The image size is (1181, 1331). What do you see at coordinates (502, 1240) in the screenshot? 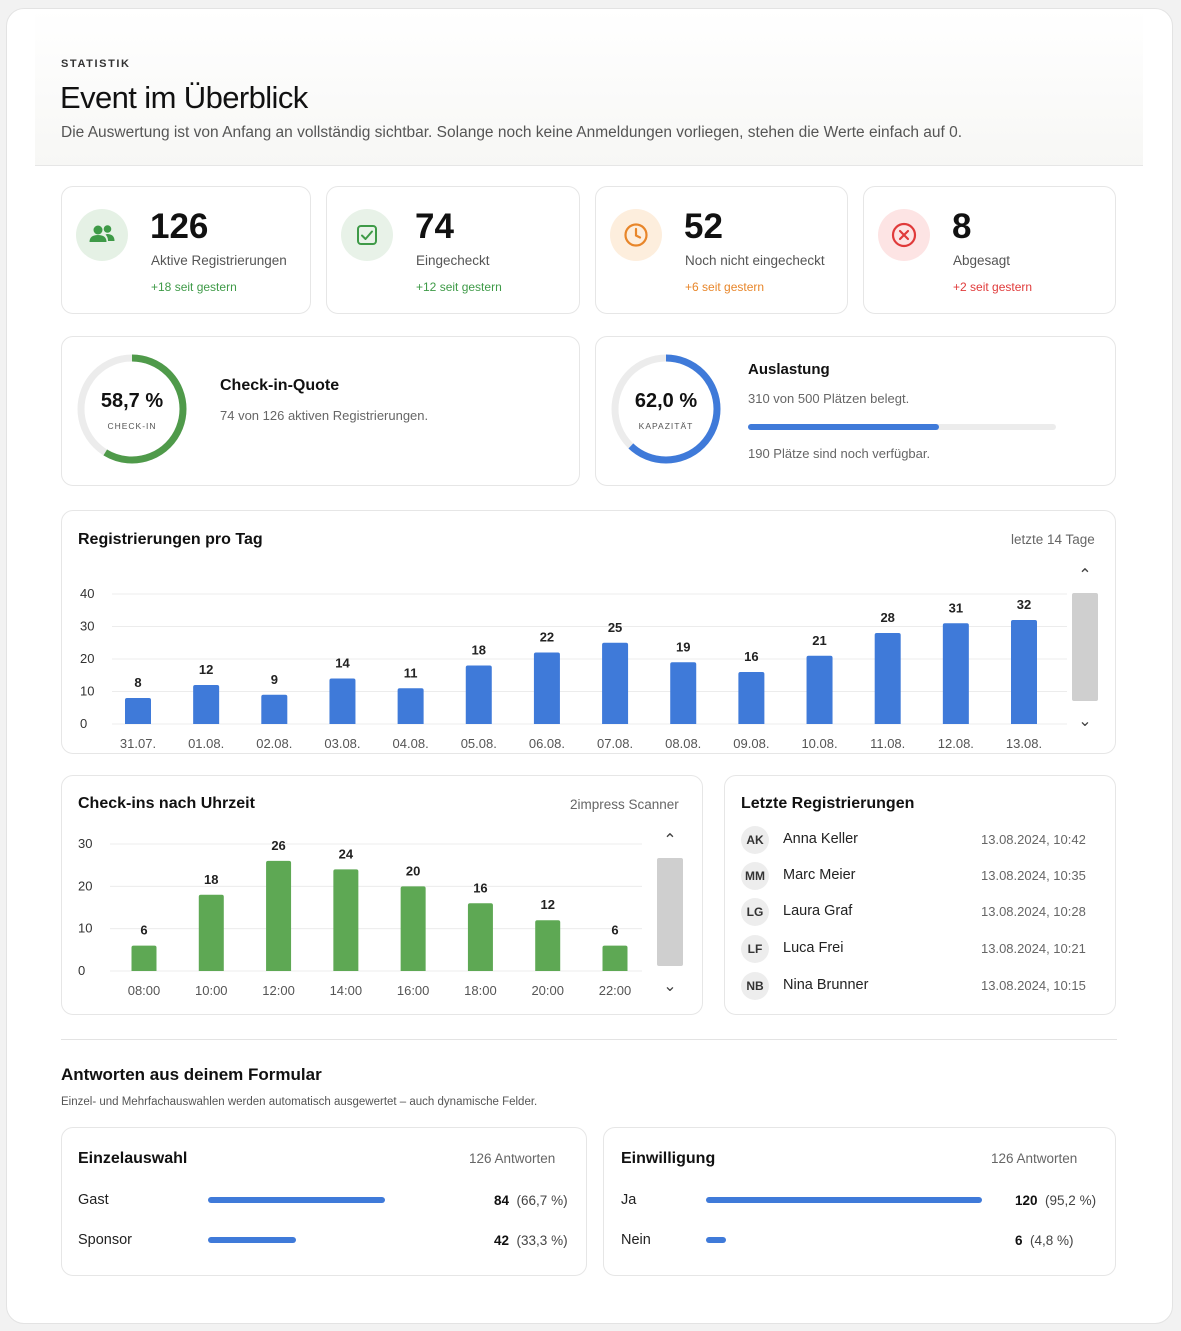
I see `option-count: 42` at bounding box center [502, 1240].